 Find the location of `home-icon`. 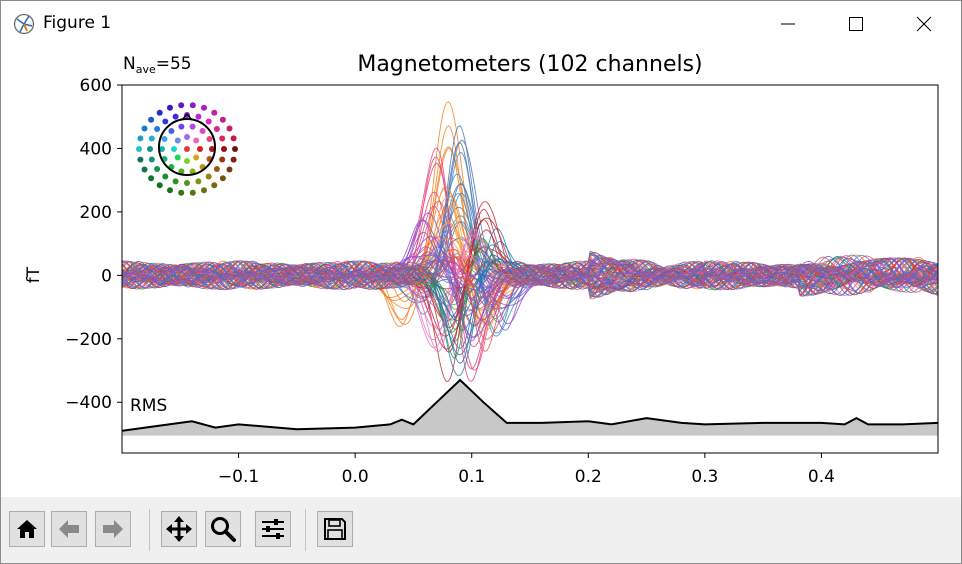

home-icon is located at coordinates (27, 529).